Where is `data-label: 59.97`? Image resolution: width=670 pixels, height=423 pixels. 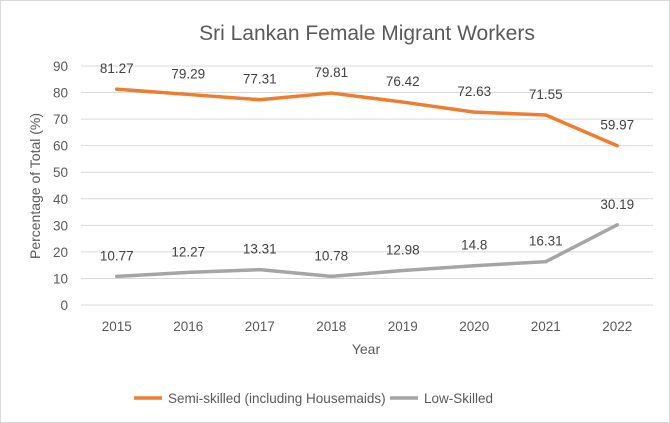 data-label: 59.97 is located at coordinates (617, 125).